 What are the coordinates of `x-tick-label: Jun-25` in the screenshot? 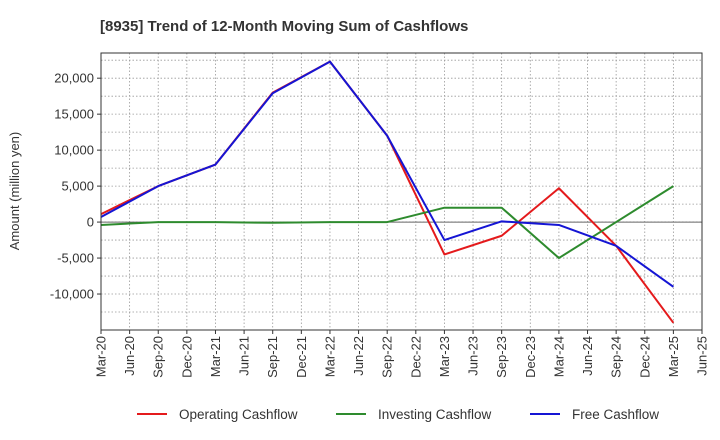 It's located at (702, 356).